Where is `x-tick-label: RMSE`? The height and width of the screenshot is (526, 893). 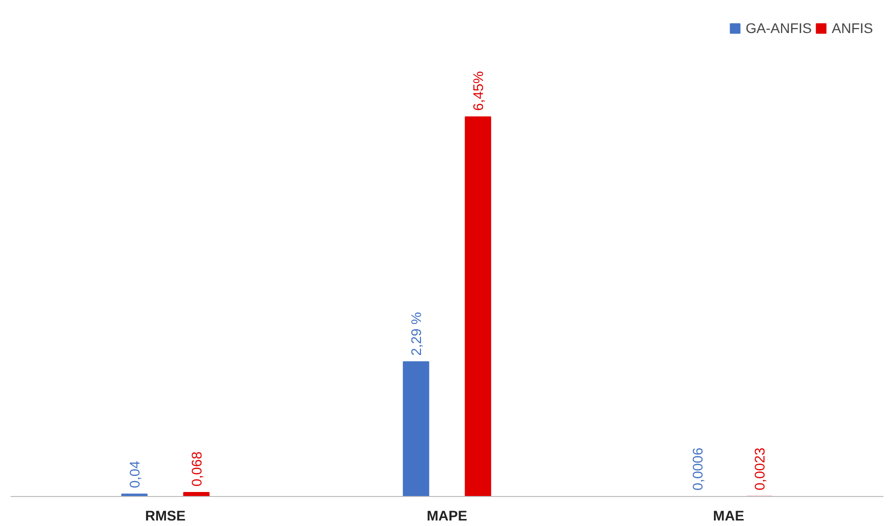
x-tick-label: RMSE is located at coordinates (165, 516).